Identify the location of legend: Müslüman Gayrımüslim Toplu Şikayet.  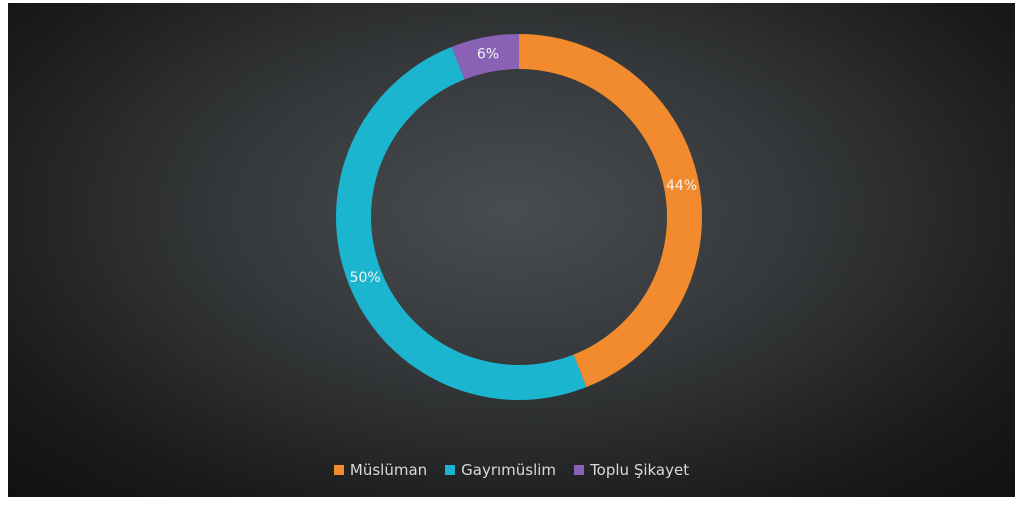
(511, 470).